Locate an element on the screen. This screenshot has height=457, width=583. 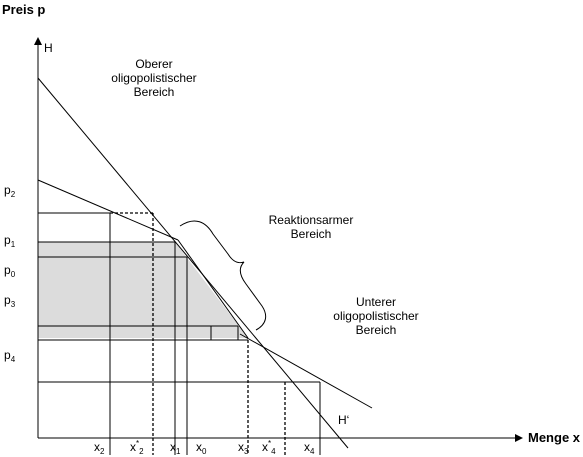
price-label: p3 is located at coordinates (10, 301).